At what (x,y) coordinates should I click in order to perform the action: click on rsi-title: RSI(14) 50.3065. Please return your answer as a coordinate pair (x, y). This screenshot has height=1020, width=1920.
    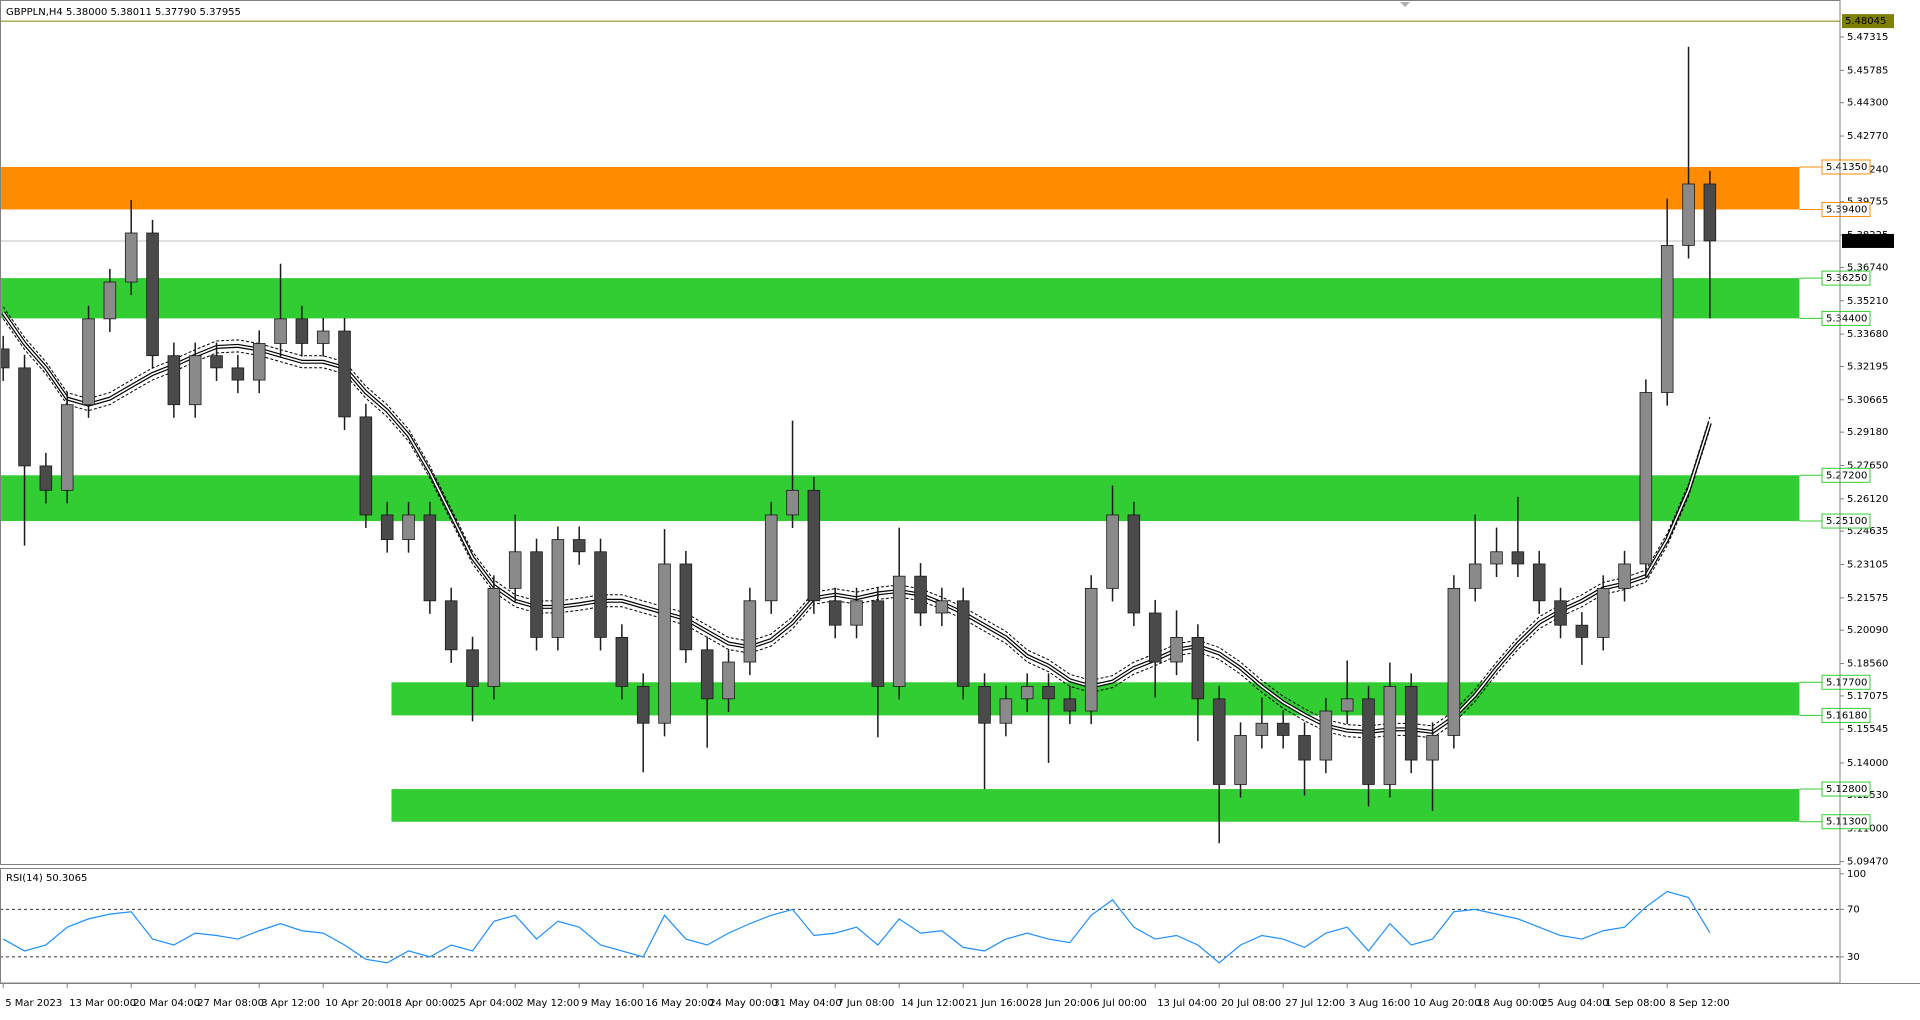
    Looking at the image, I should click on (46, 878).